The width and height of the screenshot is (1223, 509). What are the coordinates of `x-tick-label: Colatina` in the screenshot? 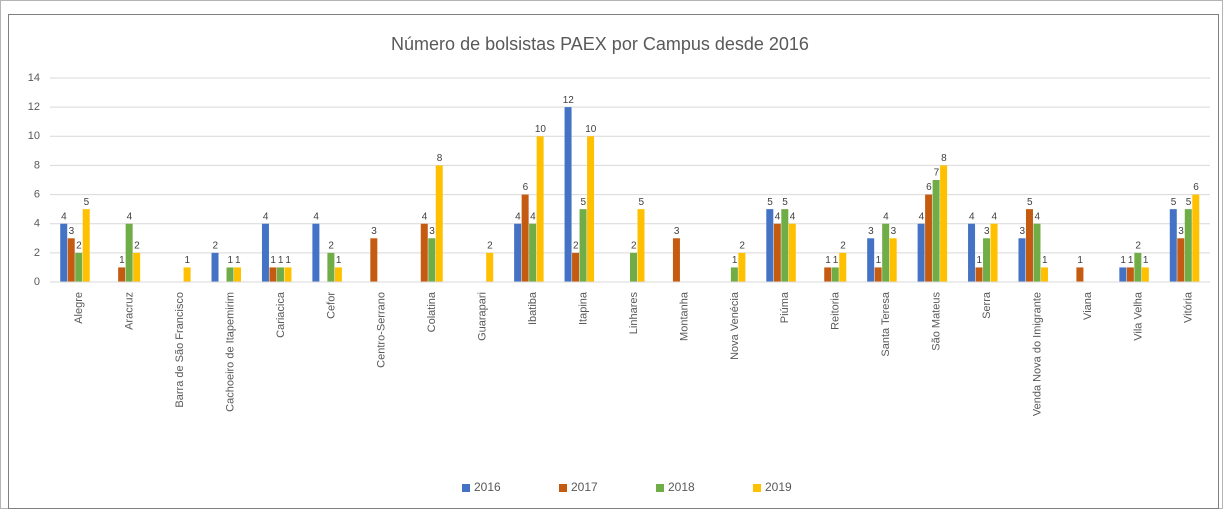 It's located at (432, 311).